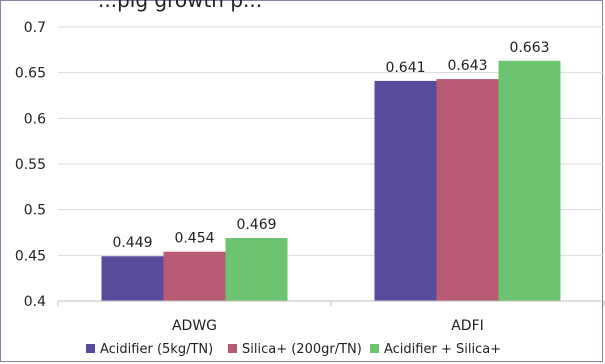 Image resolution: width=605 pixels, height=364 pixels. Describe the element at coordinates (35, 302) in the screenshot. I see `y-tick-label: 0.4` at that location.